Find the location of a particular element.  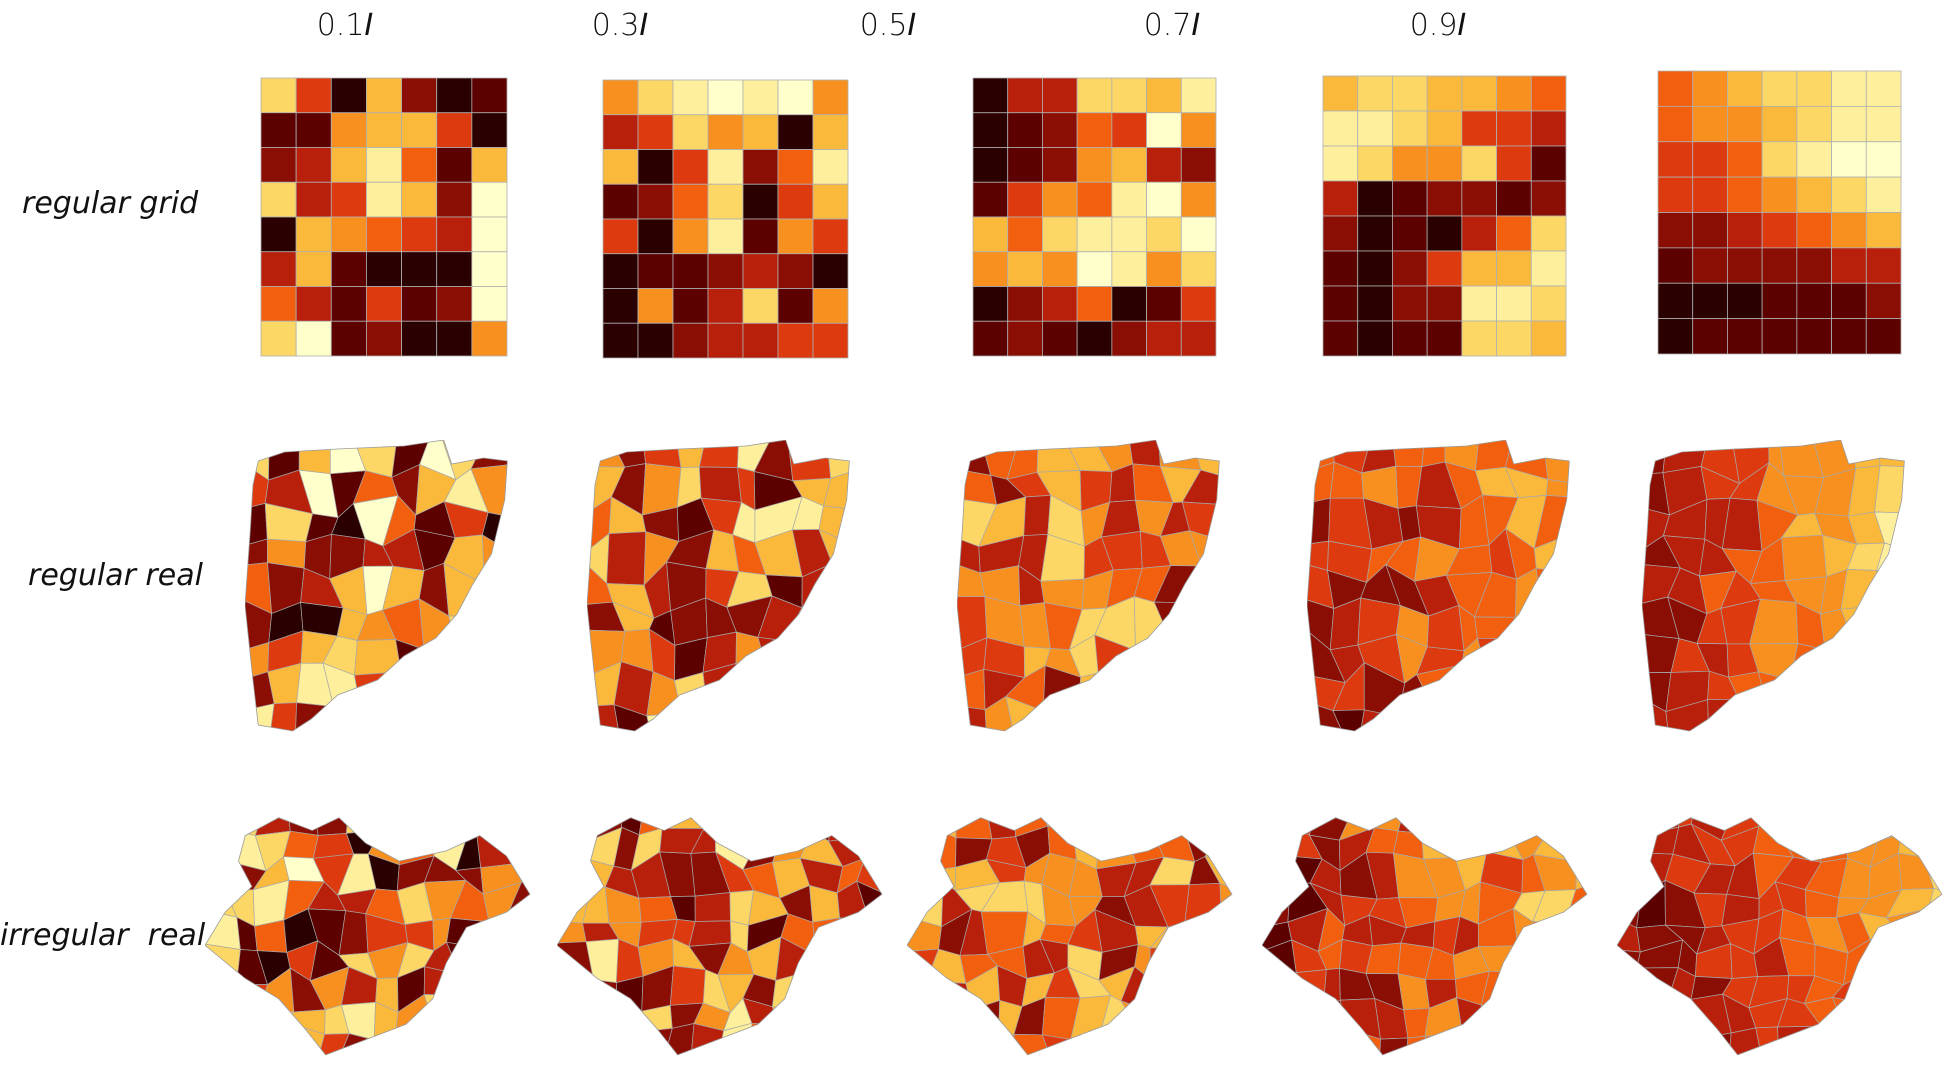

irregular-map-panel is located at coordinates (372, 932).